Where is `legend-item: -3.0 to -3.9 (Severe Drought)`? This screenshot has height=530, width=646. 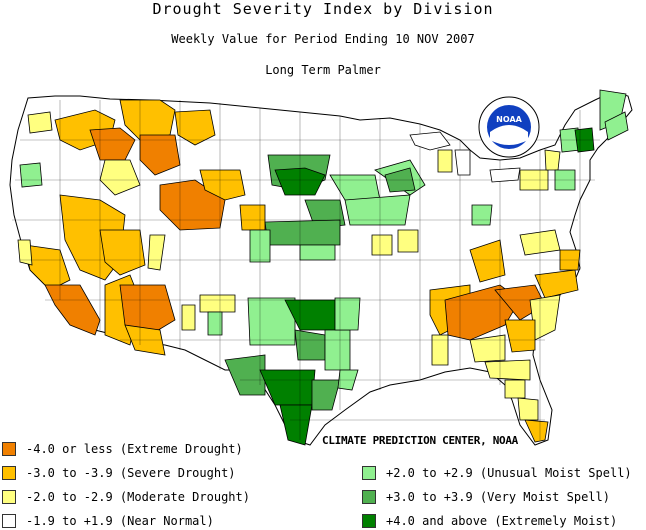 legend-item: -3.0 to -3.9 (Severe Drought) is located at coordinates (119, 473).